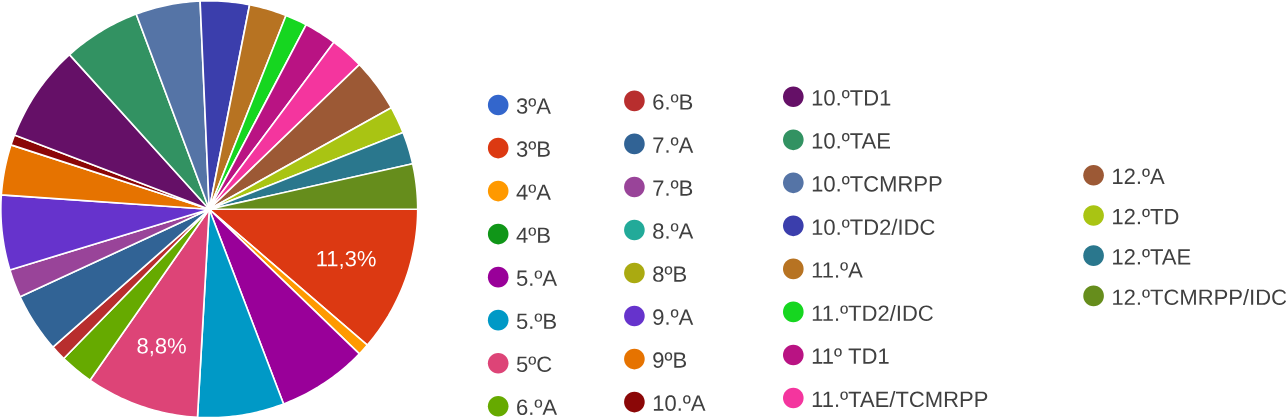 The image size is (1287, 419). Describe the element at coordinates (346, 260) in the screenshot. I see `data-label: 11,3%` at that location.